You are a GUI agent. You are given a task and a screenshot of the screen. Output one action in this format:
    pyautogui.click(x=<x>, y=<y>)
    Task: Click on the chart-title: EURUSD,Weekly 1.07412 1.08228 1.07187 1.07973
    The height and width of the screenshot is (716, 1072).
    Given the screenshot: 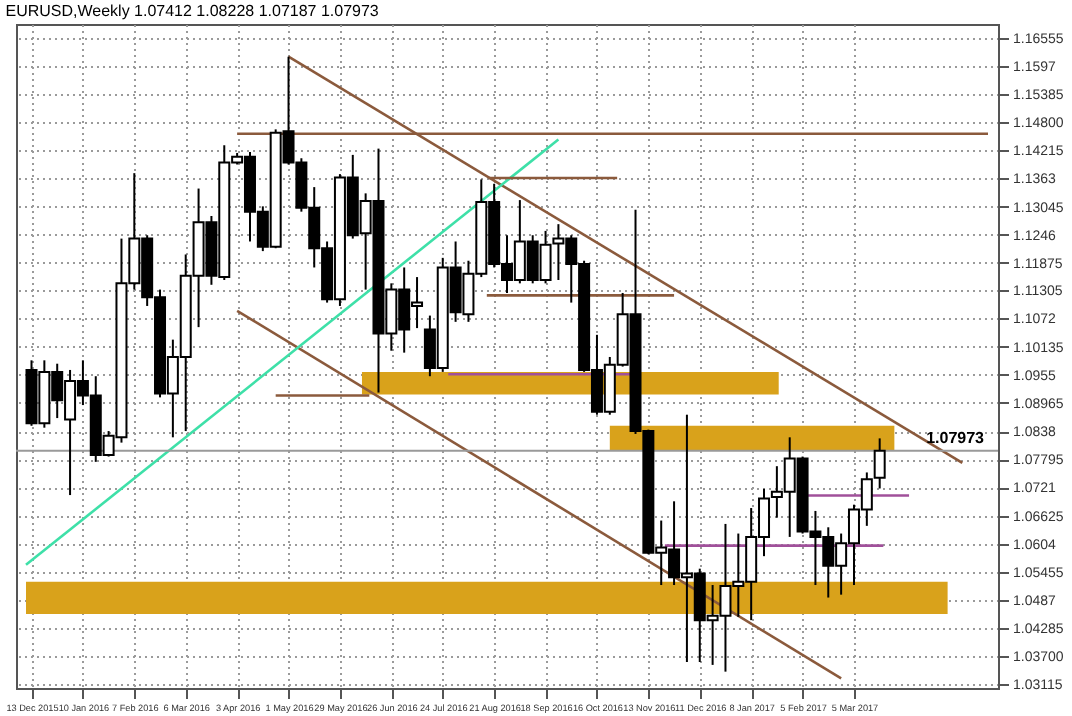 What is the action you would take?
    pyautogui.click(x=192, y=11)
    